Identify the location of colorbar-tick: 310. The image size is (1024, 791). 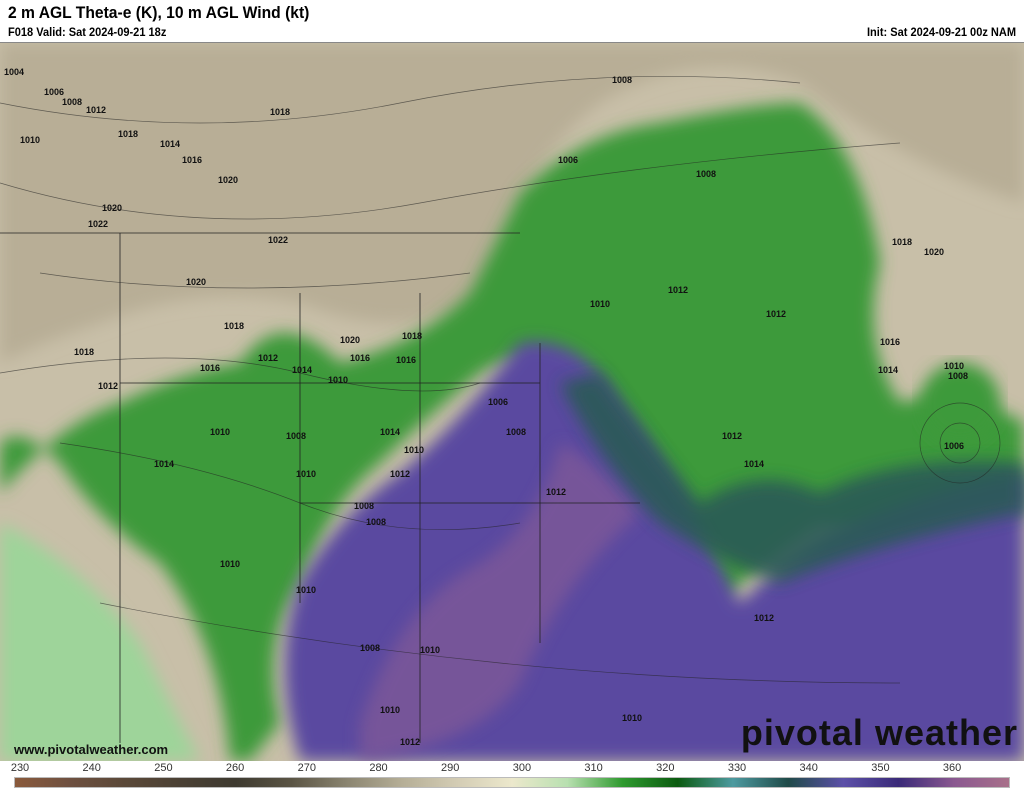
(593, 768).